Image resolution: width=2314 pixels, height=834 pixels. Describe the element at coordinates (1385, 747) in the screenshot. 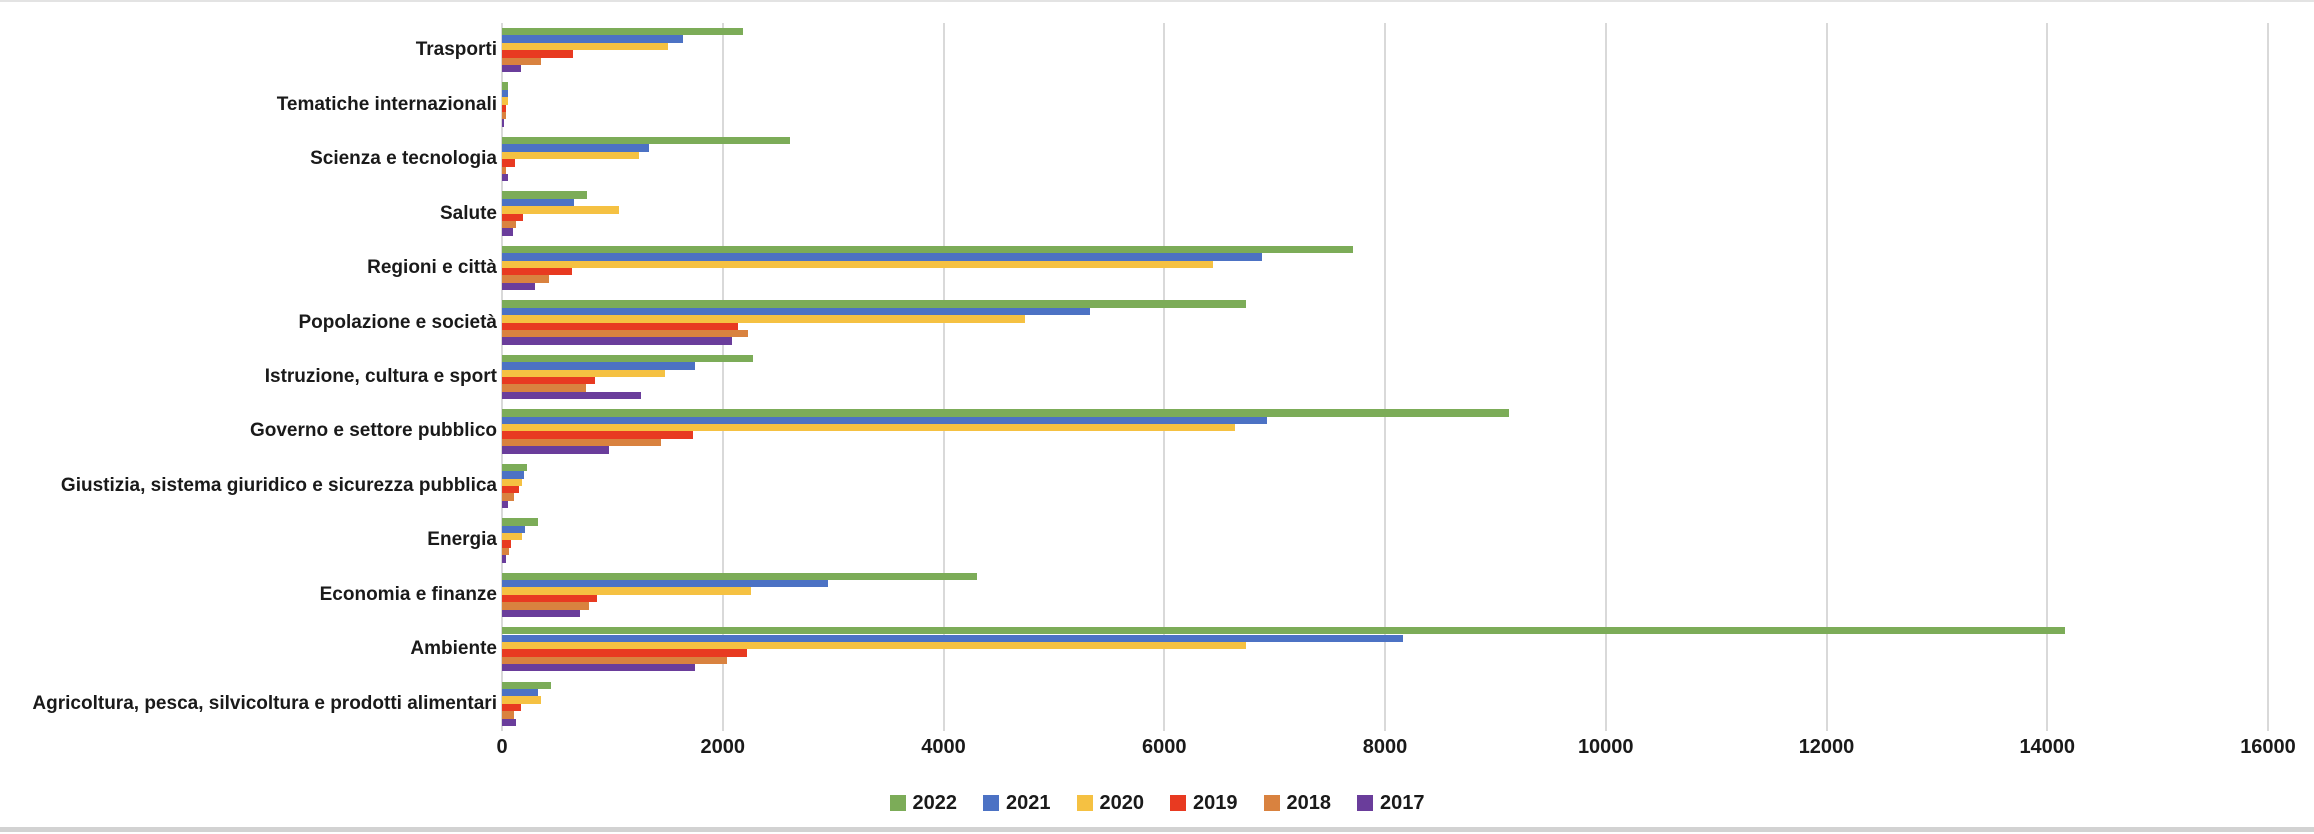

I see `x-tick-label: 8000` at that location.